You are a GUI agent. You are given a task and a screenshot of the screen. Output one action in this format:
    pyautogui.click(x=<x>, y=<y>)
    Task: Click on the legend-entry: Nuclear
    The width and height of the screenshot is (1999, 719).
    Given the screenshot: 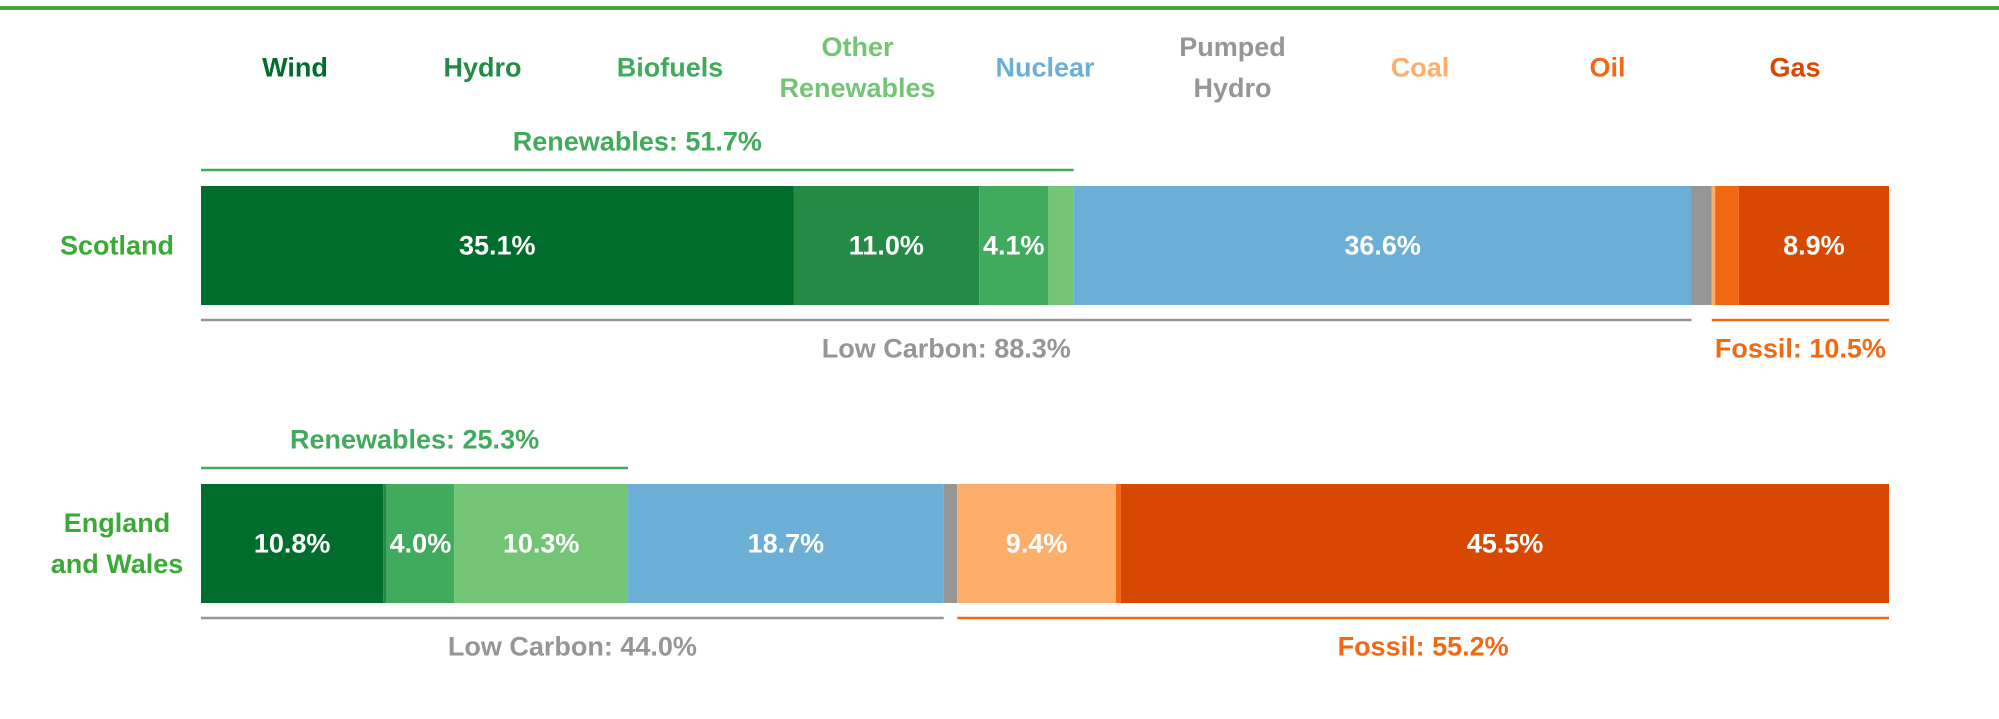 What is the action you would take?
    pyautogui.click(x=1045, y=67)
    